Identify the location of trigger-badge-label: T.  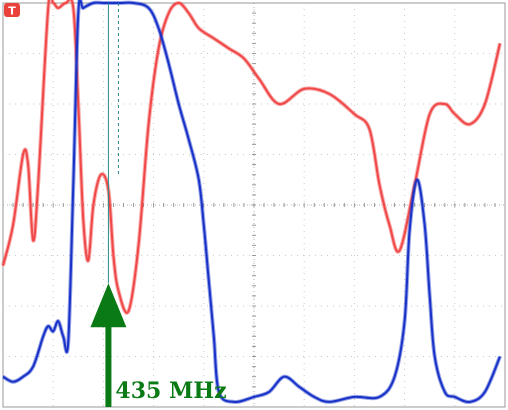
(12, 11).